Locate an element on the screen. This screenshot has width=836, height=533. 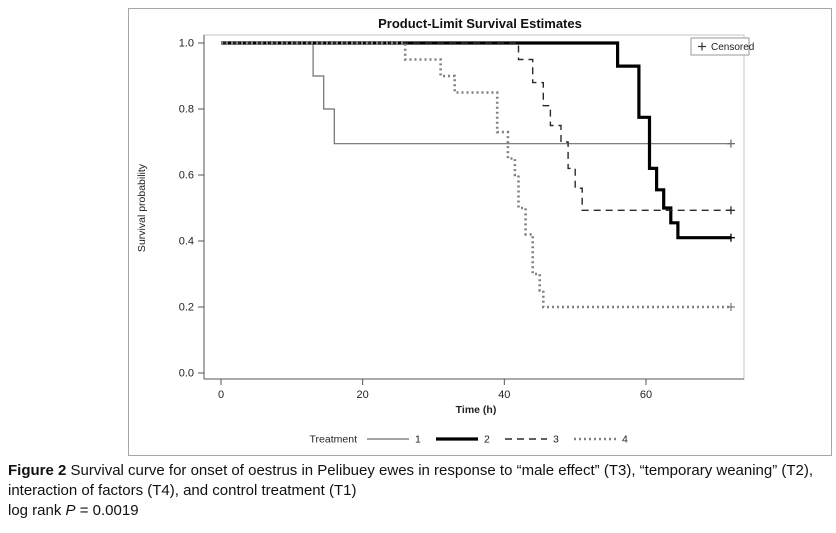
y-tick-label: 0.4 is located at coordinates (186, 242).